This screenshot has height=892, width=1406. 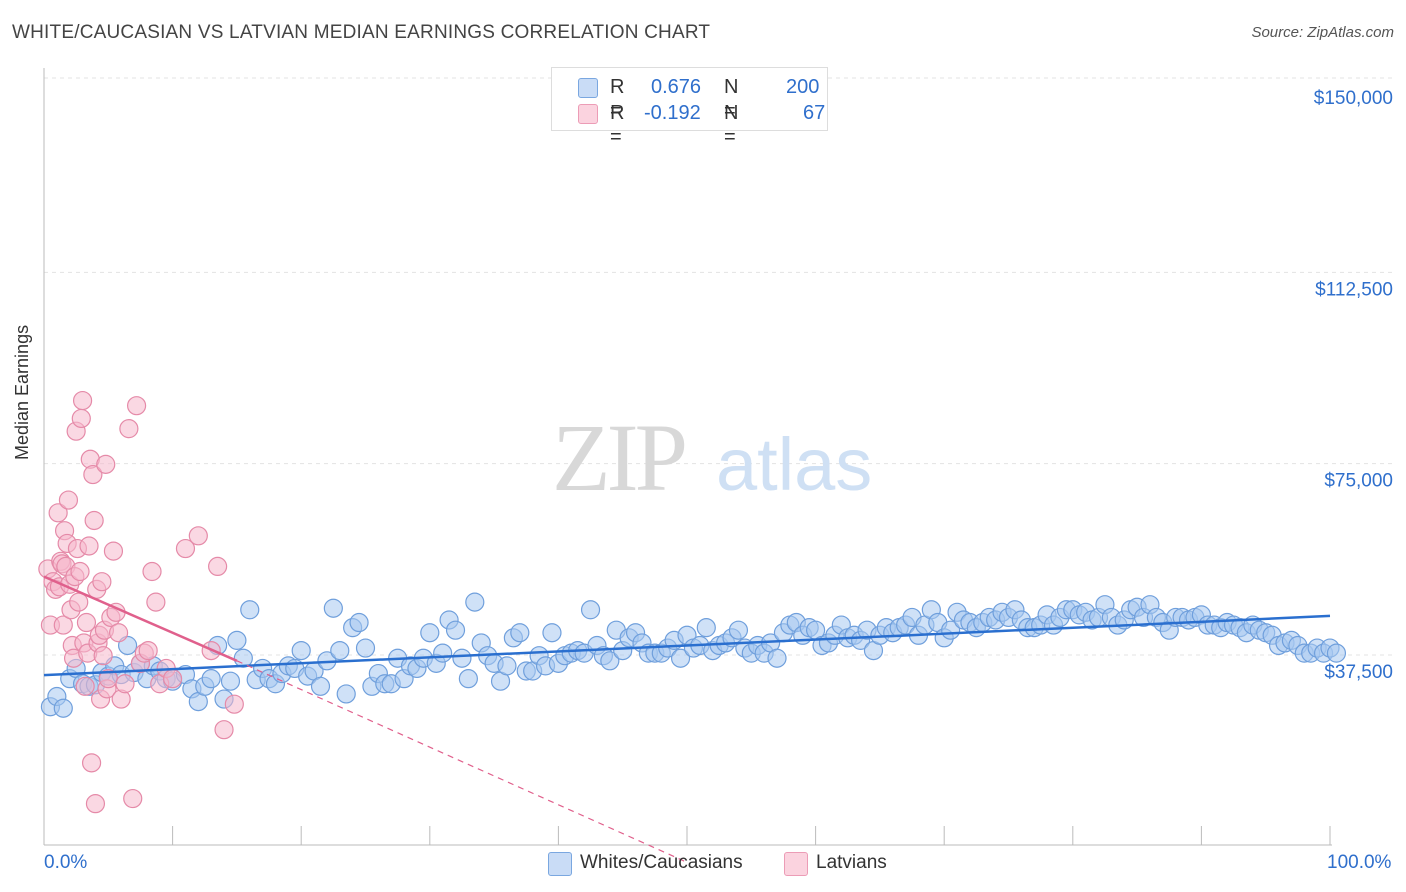 I want to click on legend-label-whites: Whites/Caucasians, so click(x=661, y=862).